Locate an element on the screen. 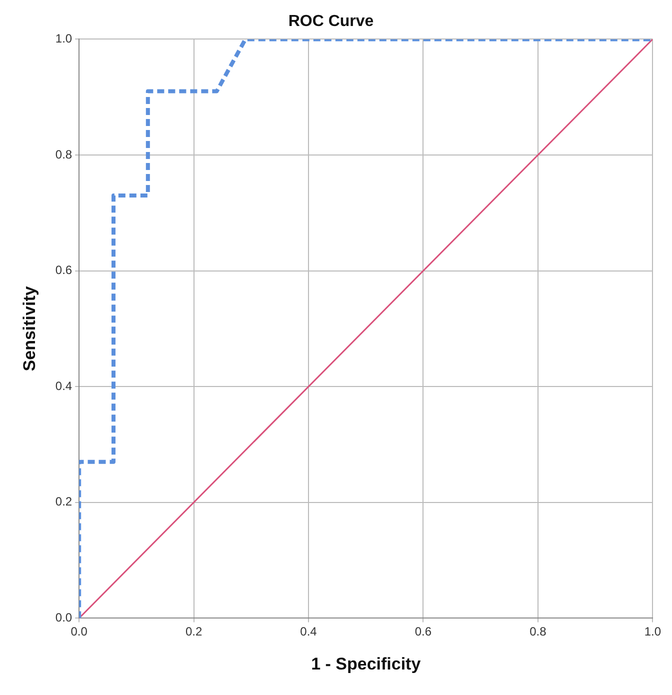  x-tick-label: 1.0 is located at coordinates (653, 631).